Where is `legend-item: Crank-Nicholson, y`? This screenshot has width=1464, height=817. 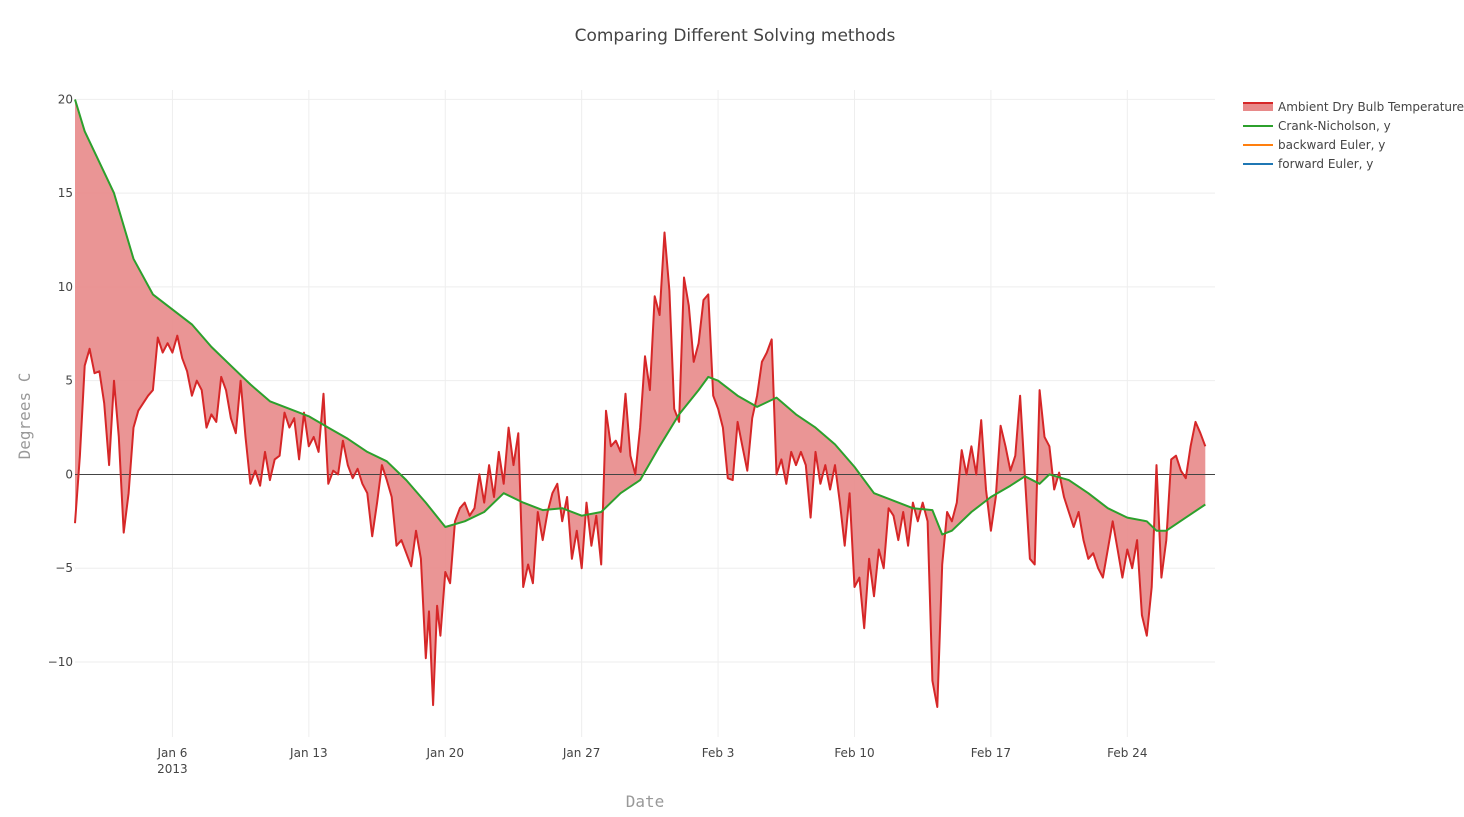 legend-item: Crank-Nicholson, y is located at coordinates (1317, 126).